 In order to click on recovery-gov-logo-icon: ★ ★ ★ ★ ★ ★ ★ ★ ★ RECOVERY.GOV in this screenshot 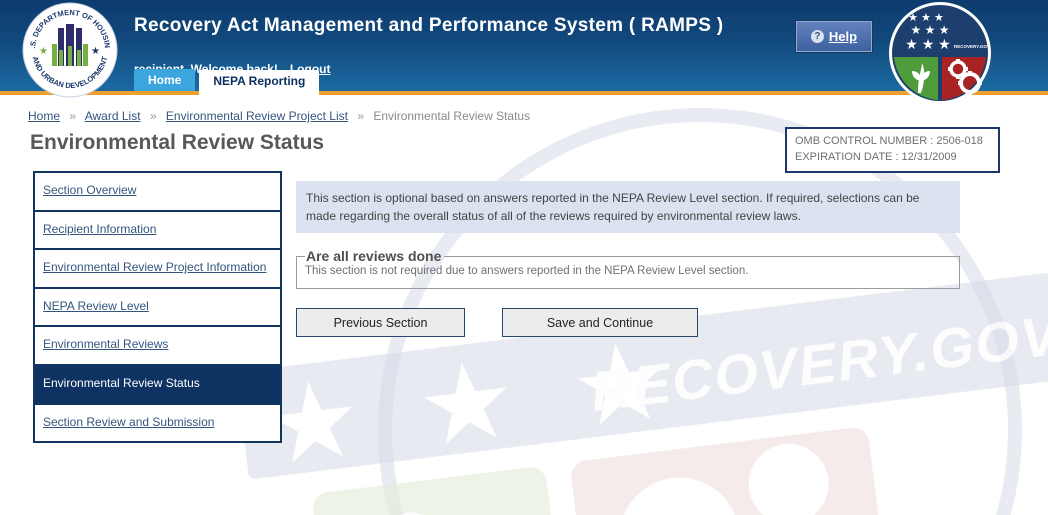, I will do `click(940, 53)`.